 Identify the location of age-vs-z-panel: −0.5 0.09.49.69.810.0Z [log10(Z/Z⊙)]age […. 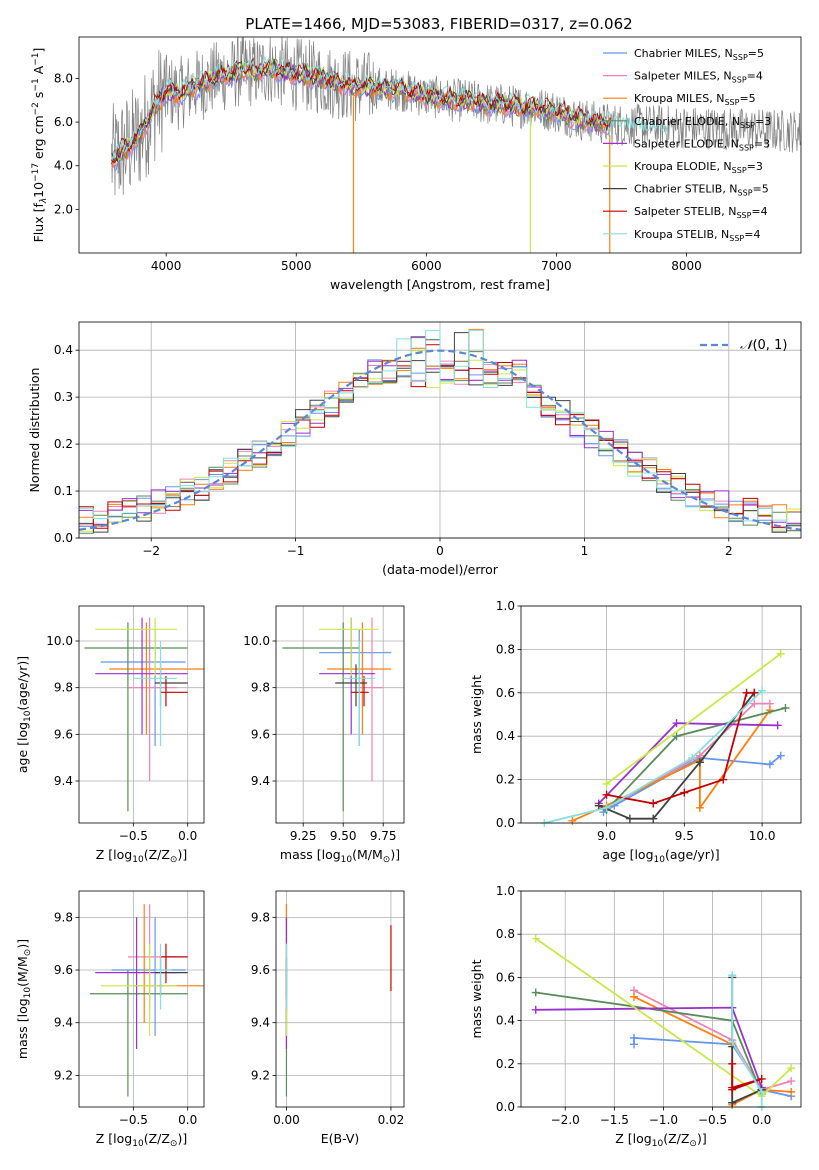
(110, 735).